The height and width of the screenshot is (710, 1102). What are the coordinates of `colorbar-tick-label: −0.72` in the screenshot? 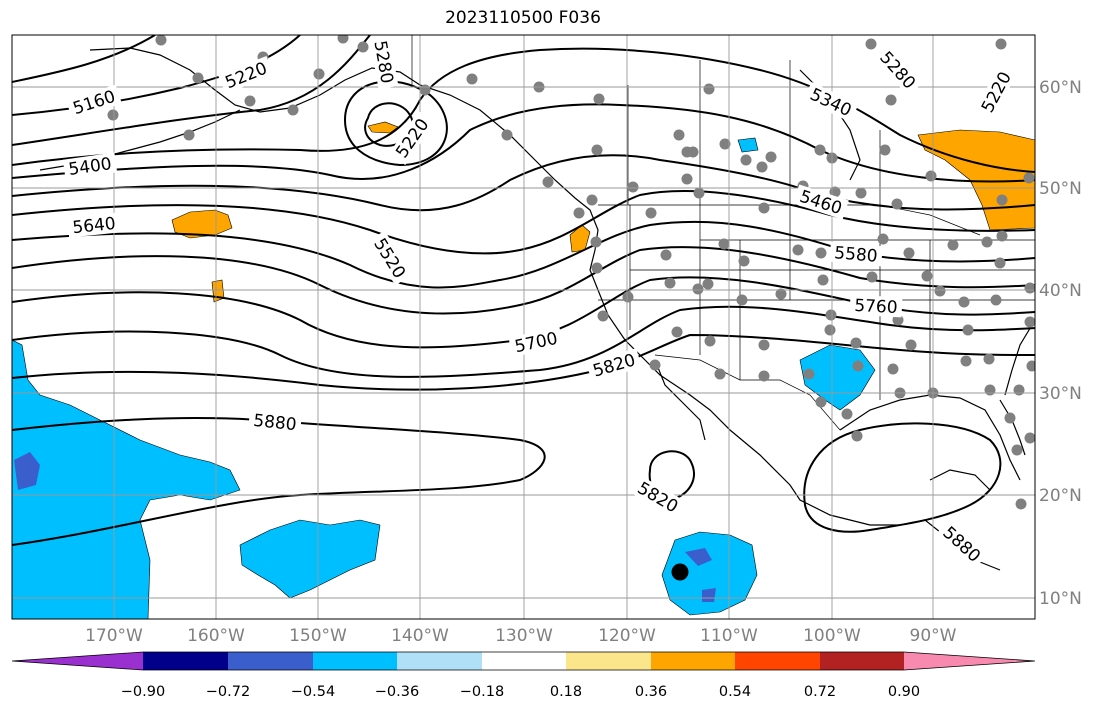 It's located at (228, 692).